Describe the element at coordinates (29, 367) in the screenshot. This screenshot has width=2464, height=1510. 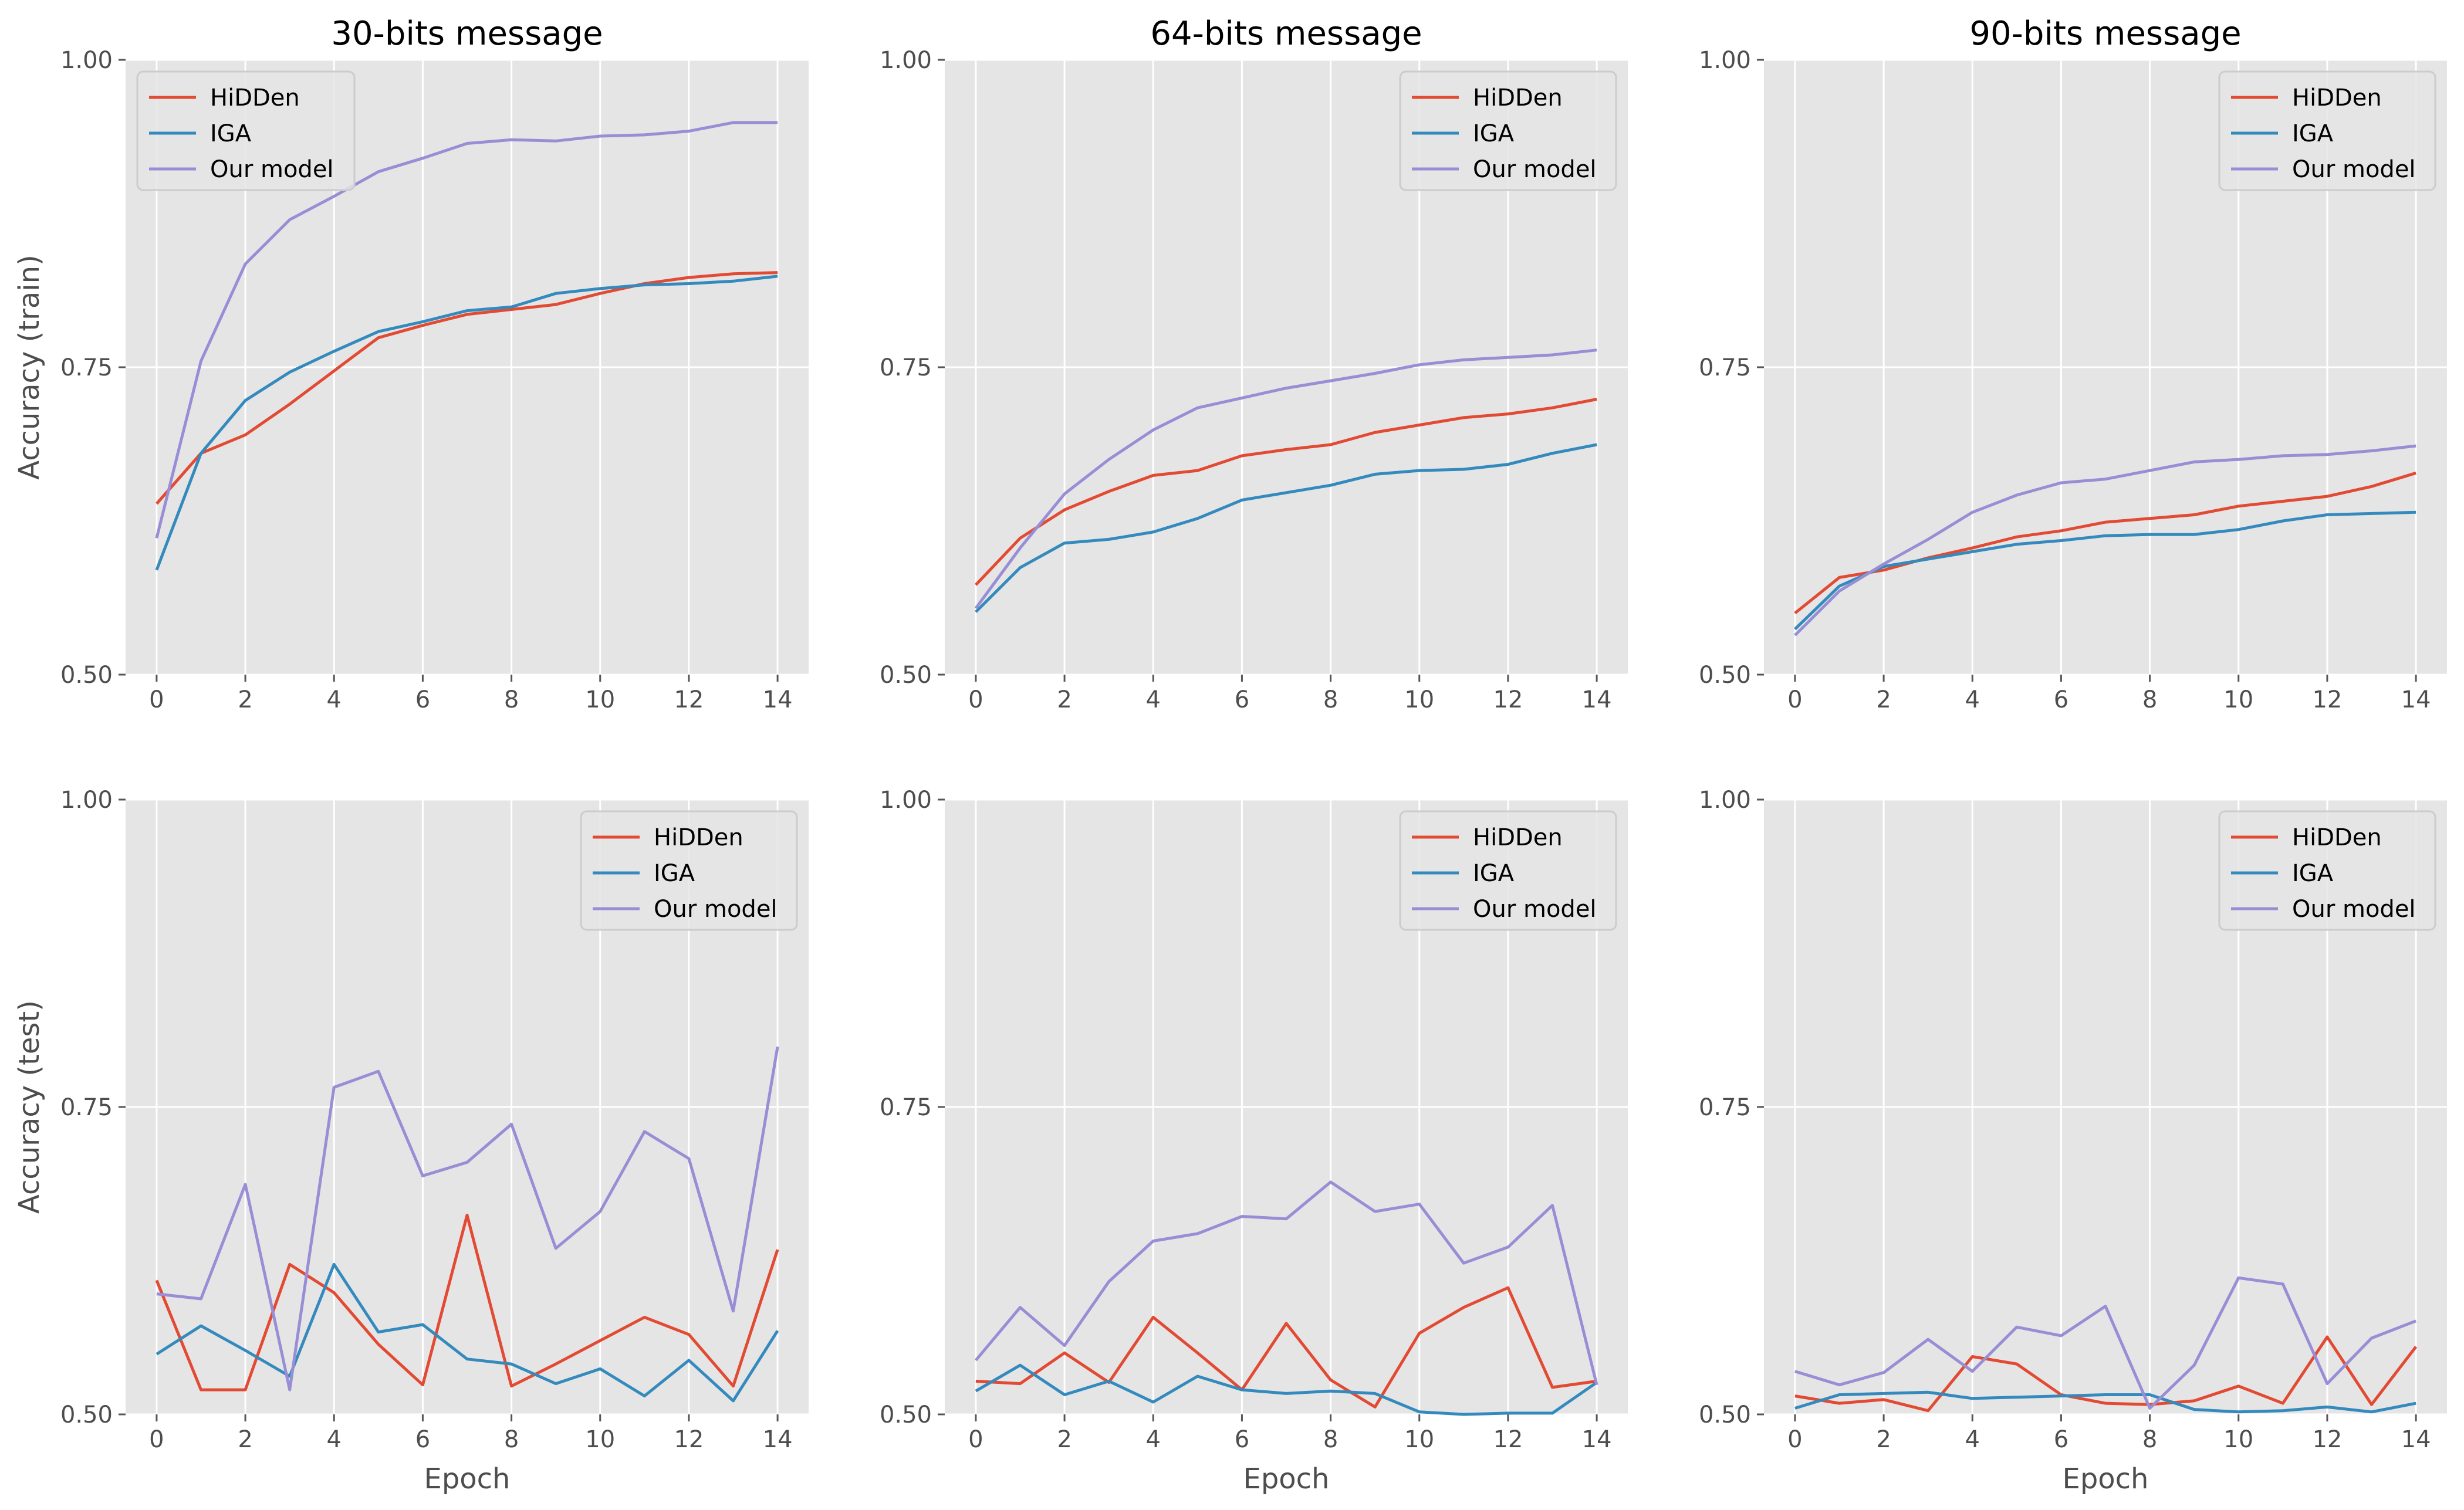
I see `y-axis-label: Accuracy (train)` at that location.